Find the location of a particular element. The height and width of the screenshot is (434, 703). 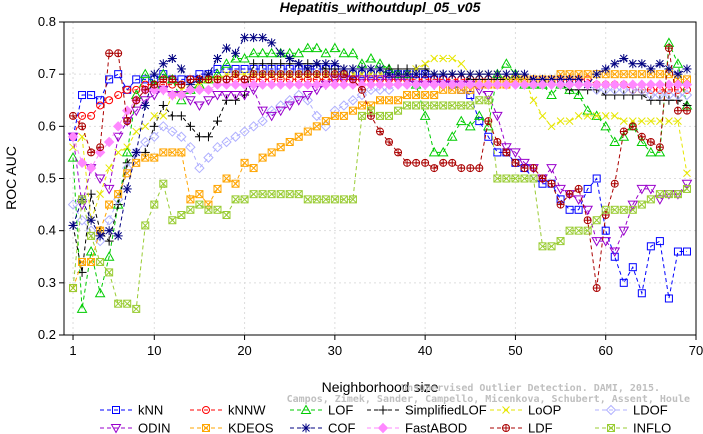

legend-label: FastABOD is located at coordinates (436, 427).